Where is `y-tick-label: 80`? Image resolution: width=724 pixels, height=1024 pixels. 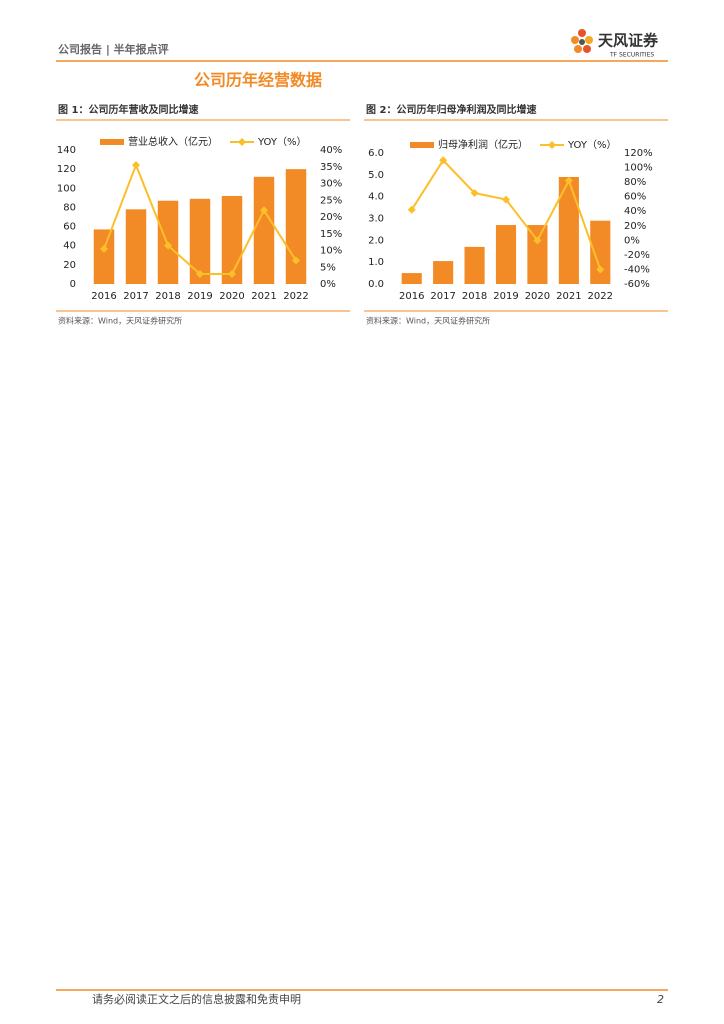
y-tick-label: 80 is located at coordinates (69, 207).